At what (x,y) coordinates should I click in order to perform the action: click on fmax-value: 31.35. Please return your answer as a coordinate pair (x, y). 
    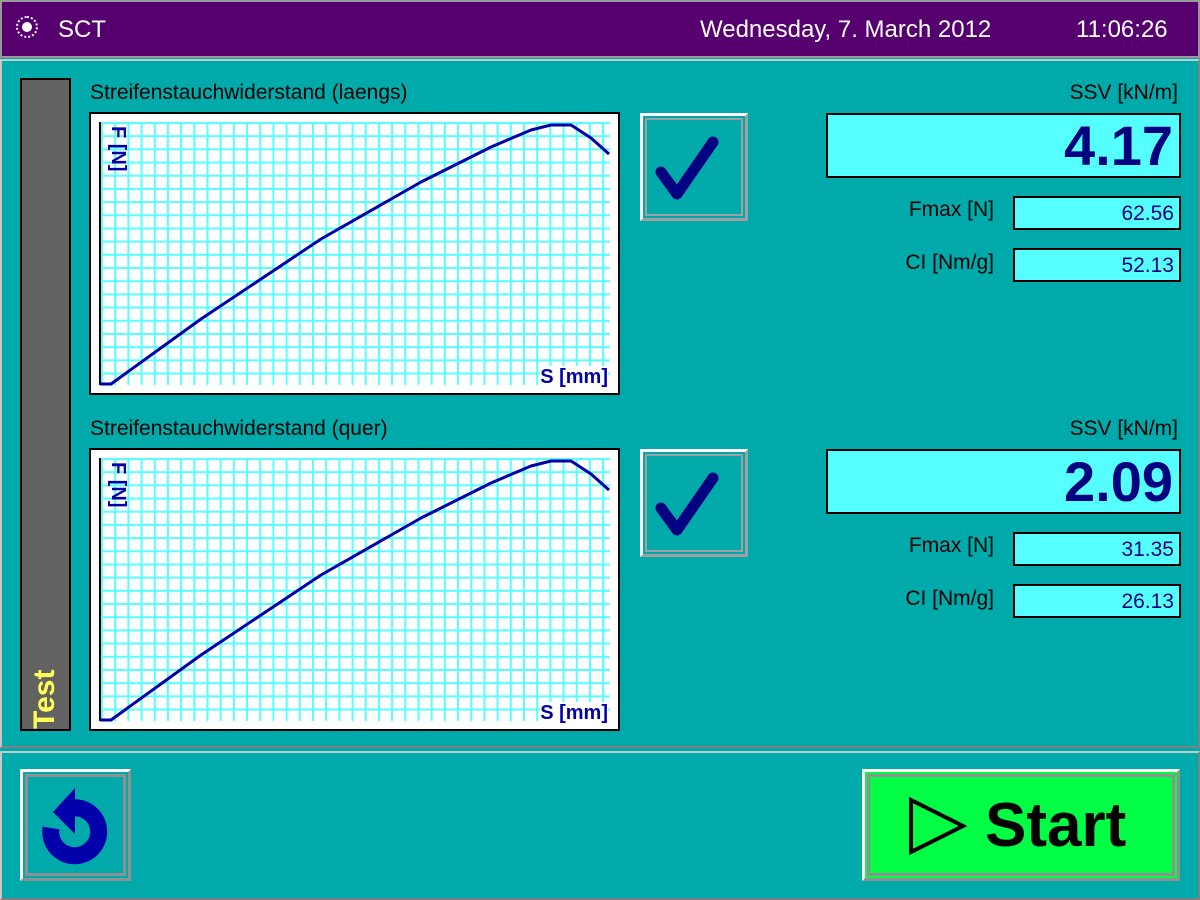
    Looking at the image, I should click on (1097, 549).